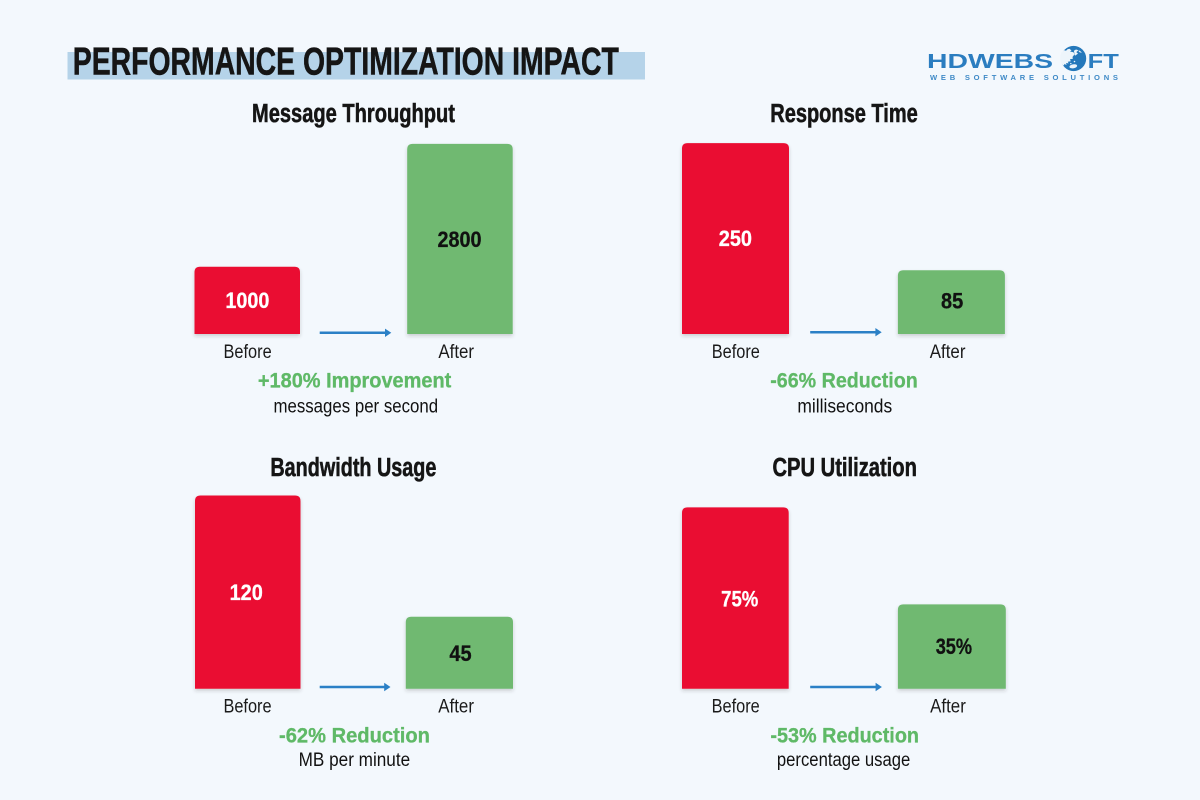 This screenshot has height=800, width=1200. What do you see at coordinates (844, 407) in the screenshot?
I see `svg-text: milliseconds` at bounding box center [844, 407].